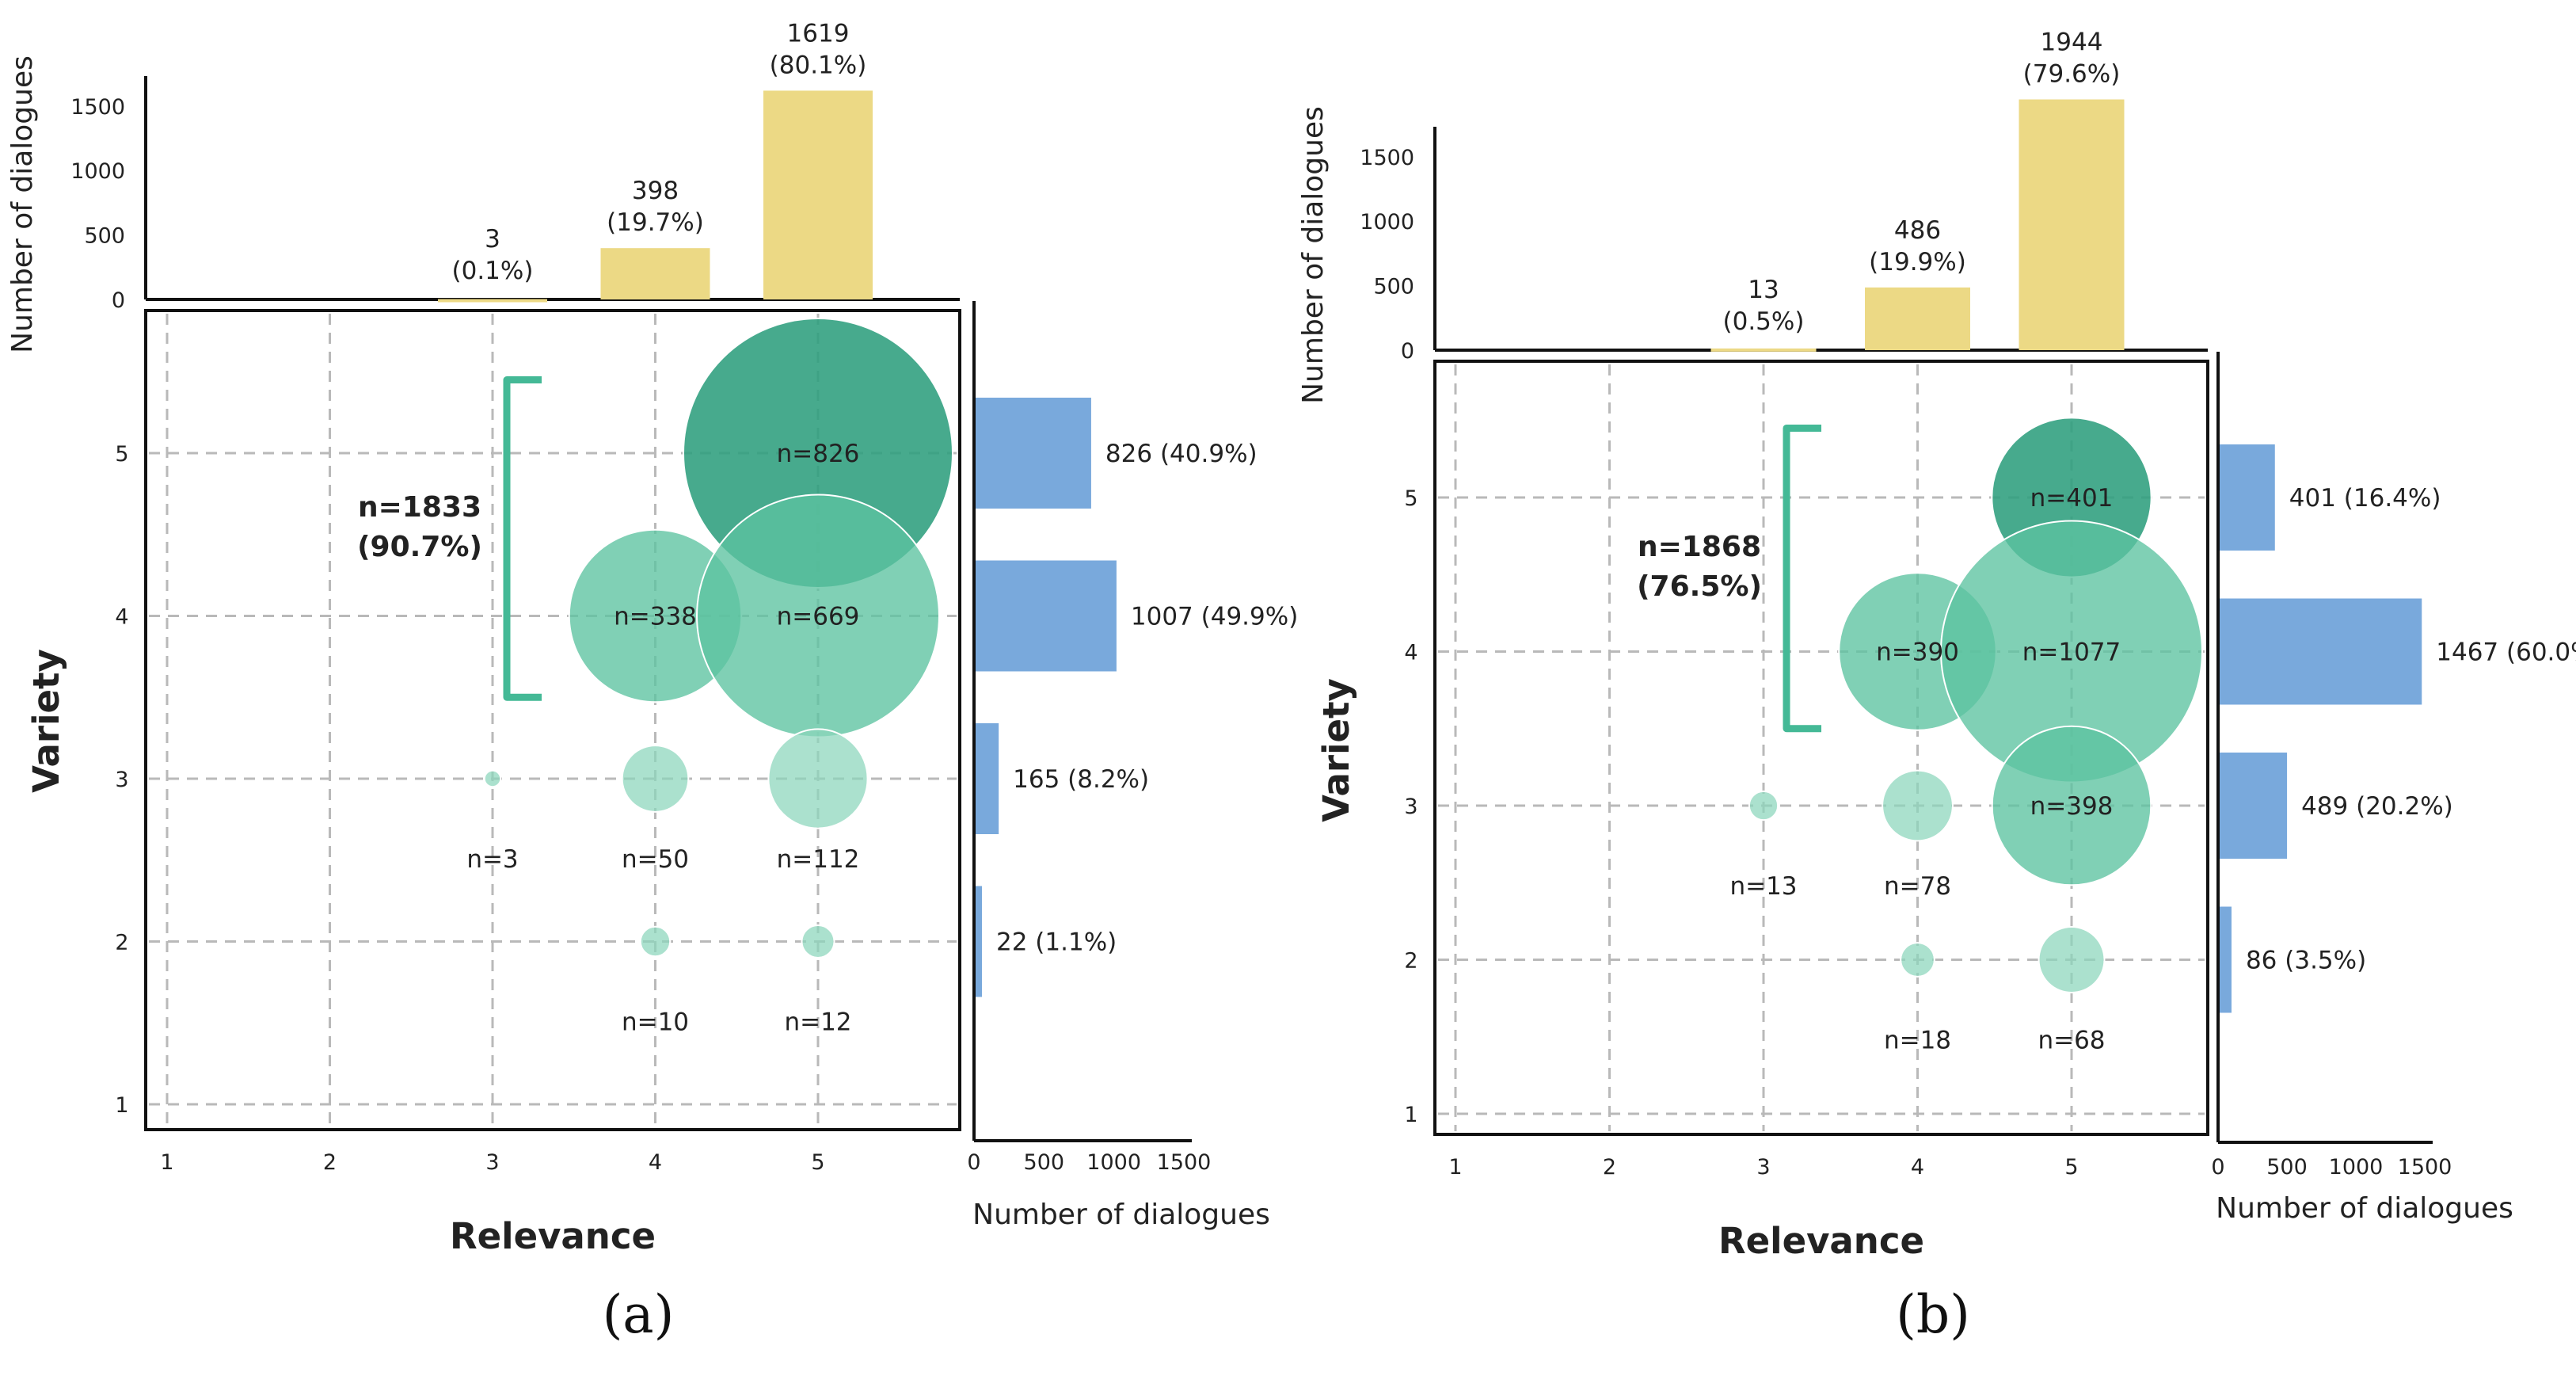 The height and width of the screenshot is (1376, 2576). Describe the element at coordinates (2072, 499) in the screenshot. I see `bubble-label: n=401` at that location.